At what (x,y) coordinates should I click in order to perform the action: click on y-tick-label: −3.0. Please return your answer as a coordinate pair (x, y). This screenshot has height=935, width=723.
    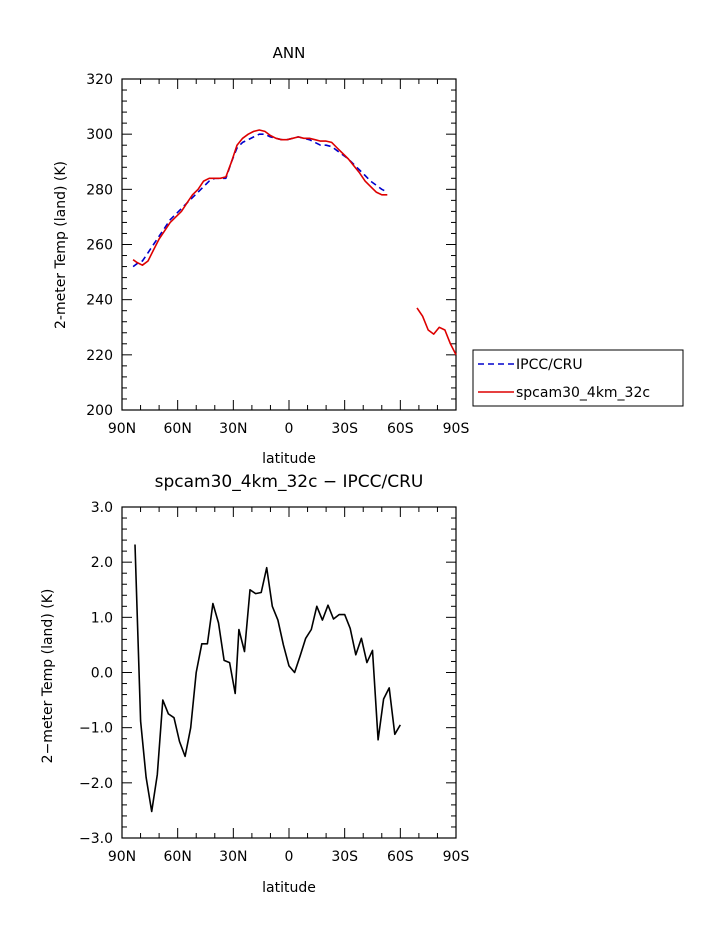
    Looking at the image, I should click on (96, 839).